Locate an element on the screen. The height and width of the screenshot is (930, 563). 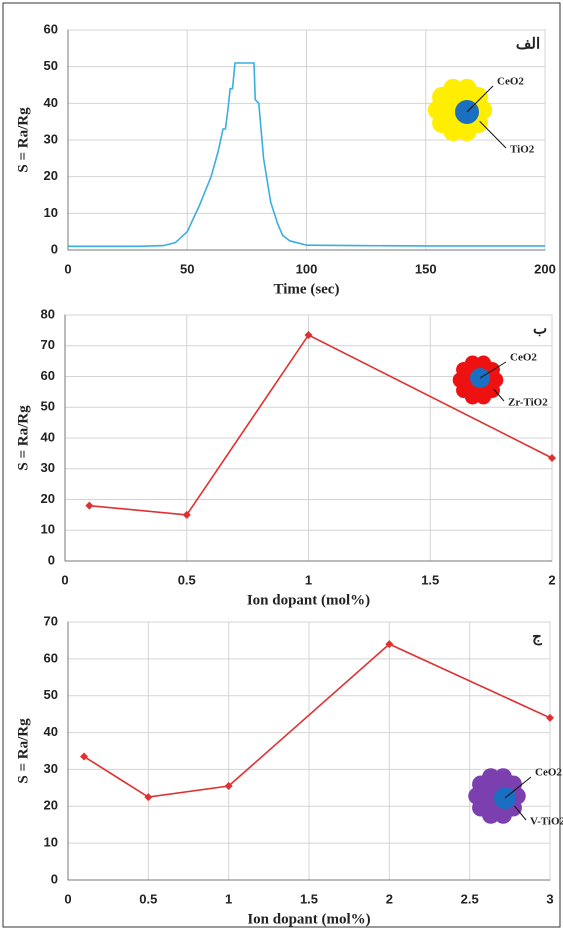
x-axis-label: Time (sec) is located at coordinates (307, 289).